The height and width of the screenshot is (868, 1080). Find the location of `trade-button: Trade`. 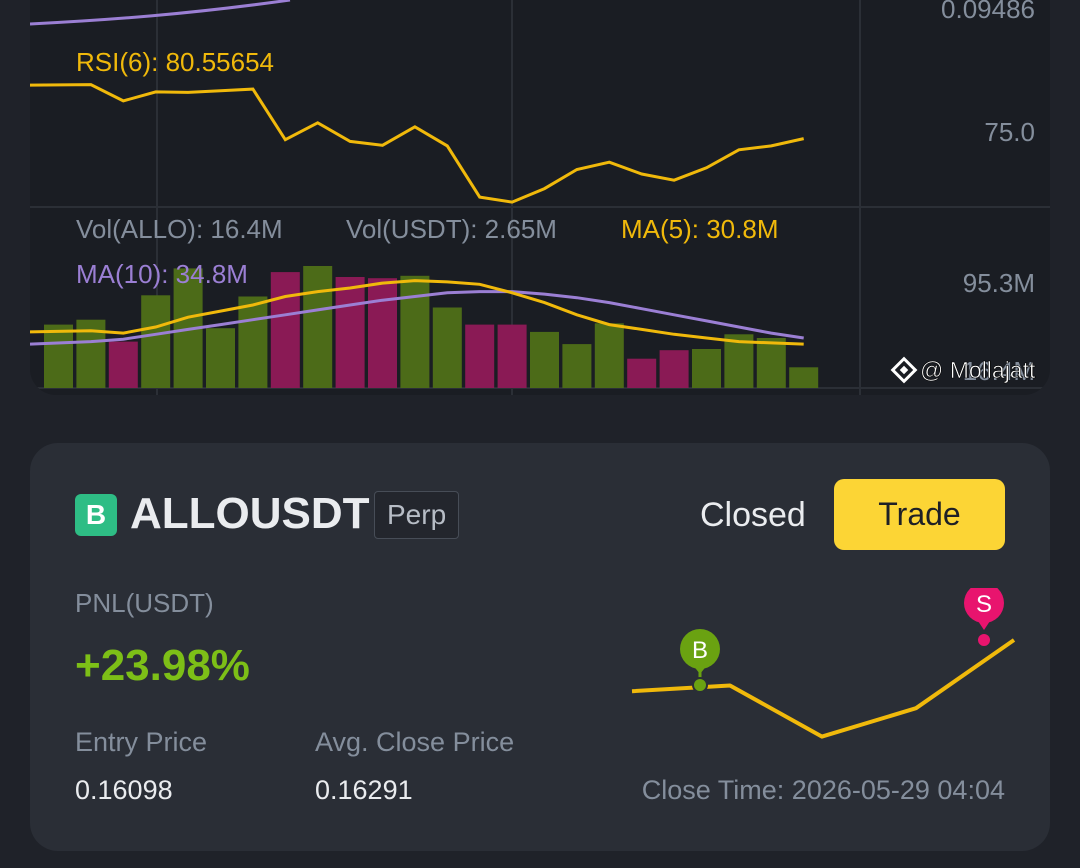

trade-button: Trade is located at coordinates (919, 514).